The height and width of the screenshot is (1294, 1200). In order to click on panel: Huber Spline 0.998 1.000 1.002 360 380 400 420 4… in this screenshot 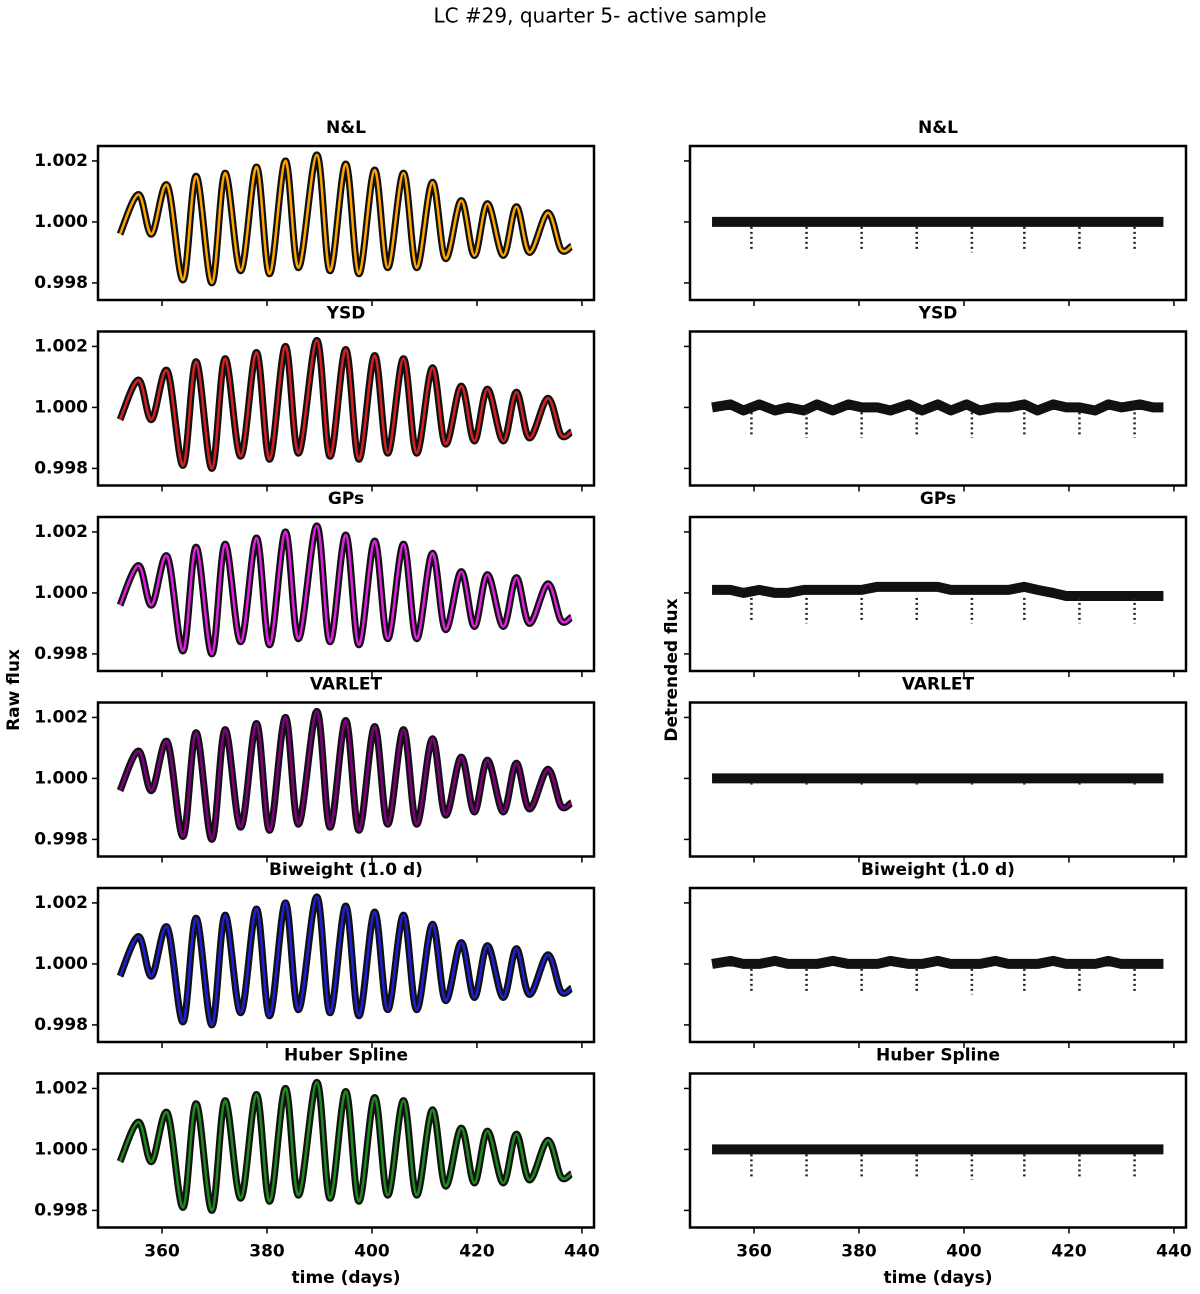, I will do `click(317, 1154)`.